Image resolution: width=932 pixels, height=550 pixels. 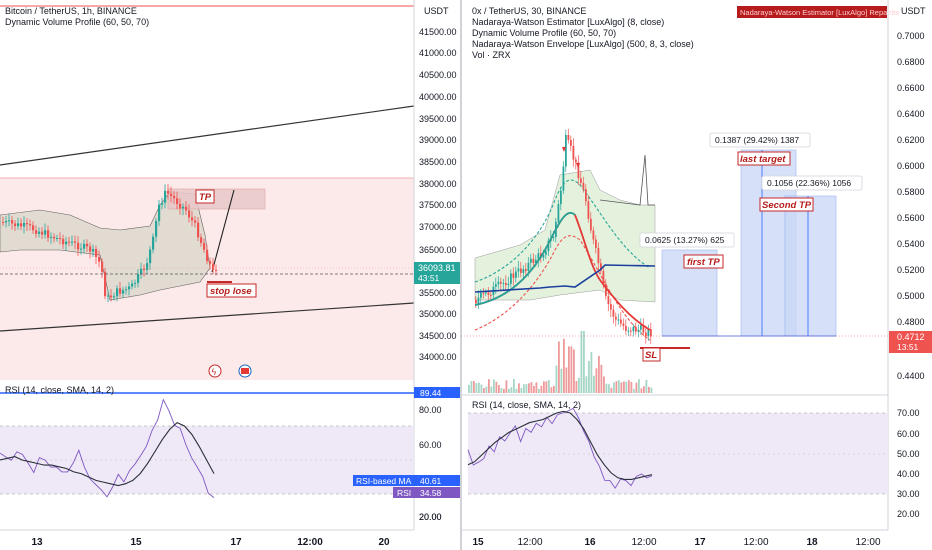 What do you see at coordinates (478, 542) in the screenshot?
I see `right-time-tick: 15` at bounding box center [478, 542].